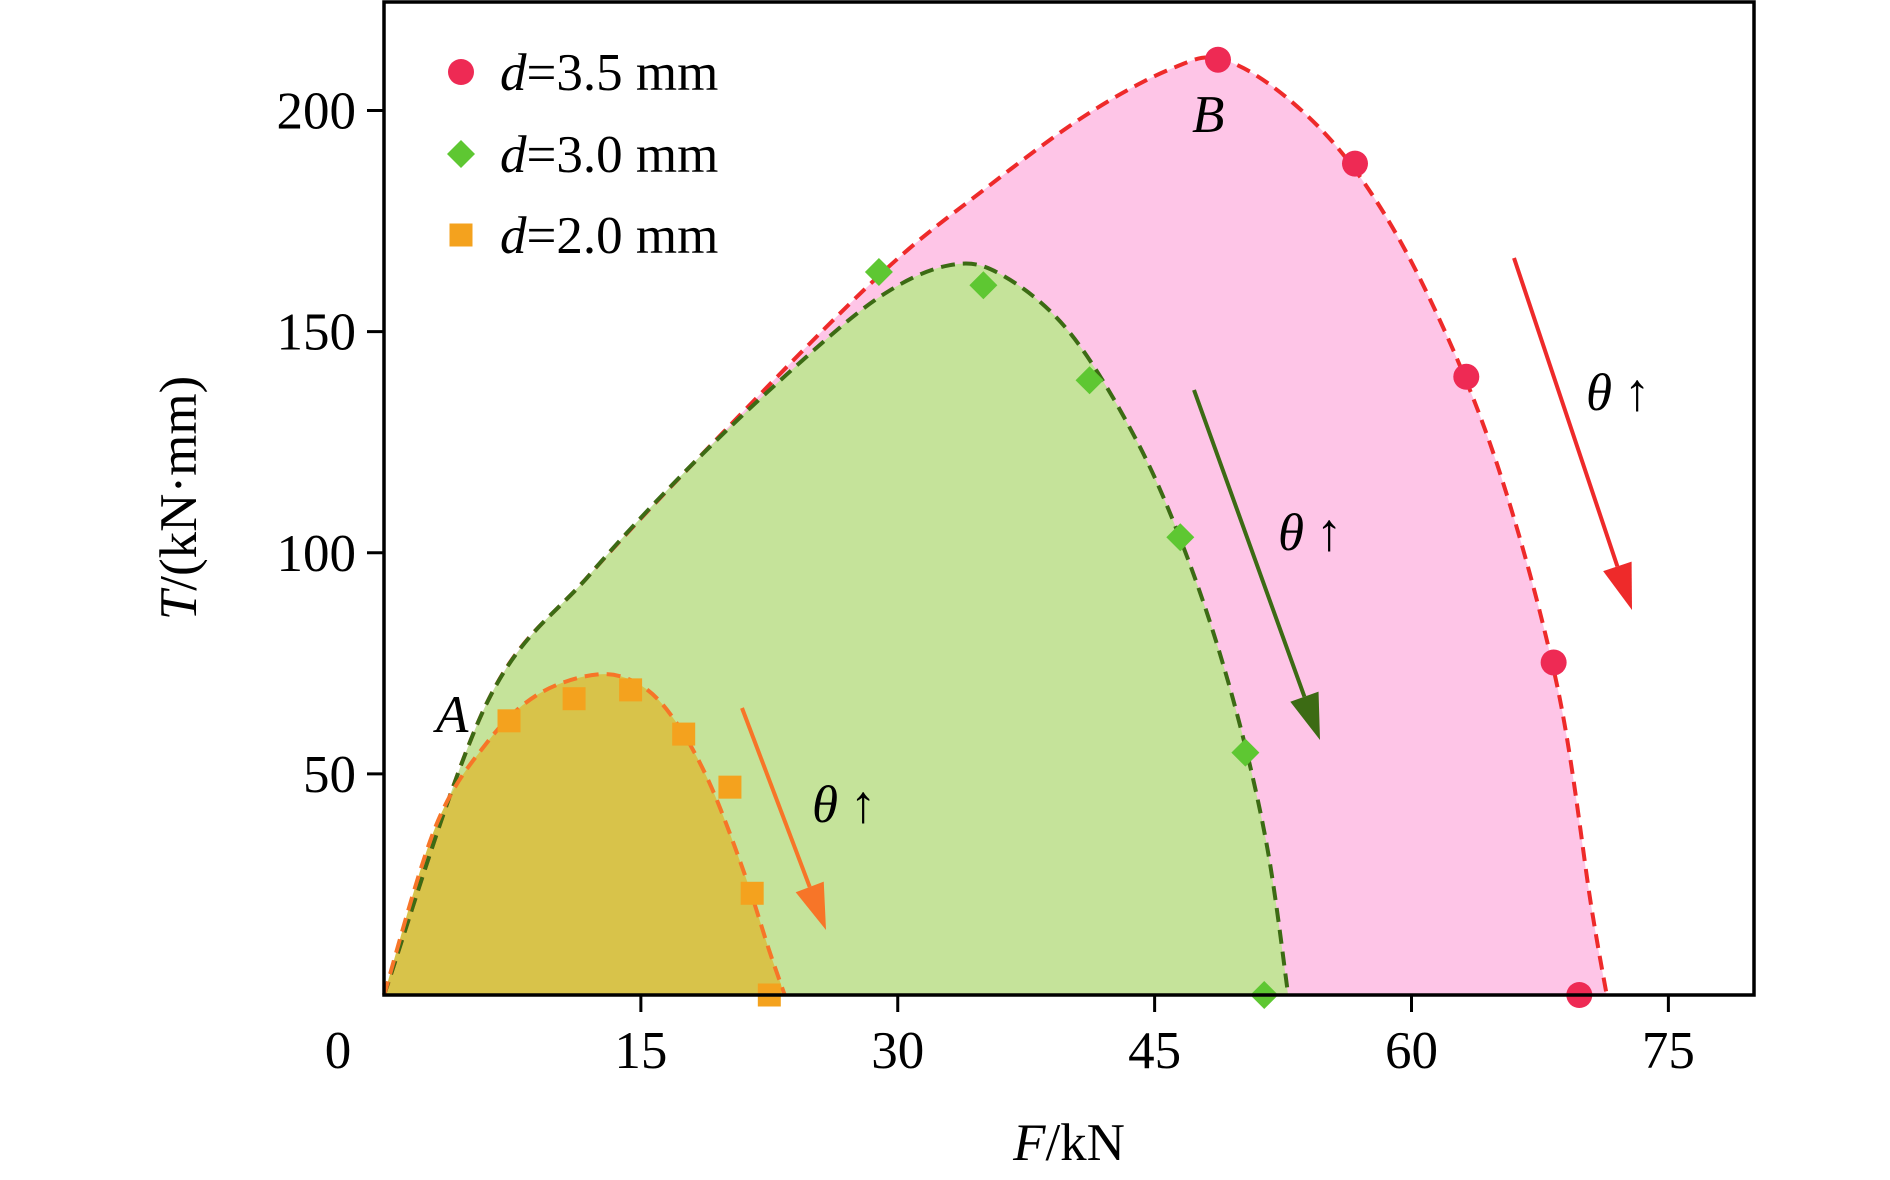 This screenshot has height=1180, width=1890. What do you see at coordinates (317, 554) in the screenshot?
I see `y-tick-label-100: 100` at bounding box center [317, 554].